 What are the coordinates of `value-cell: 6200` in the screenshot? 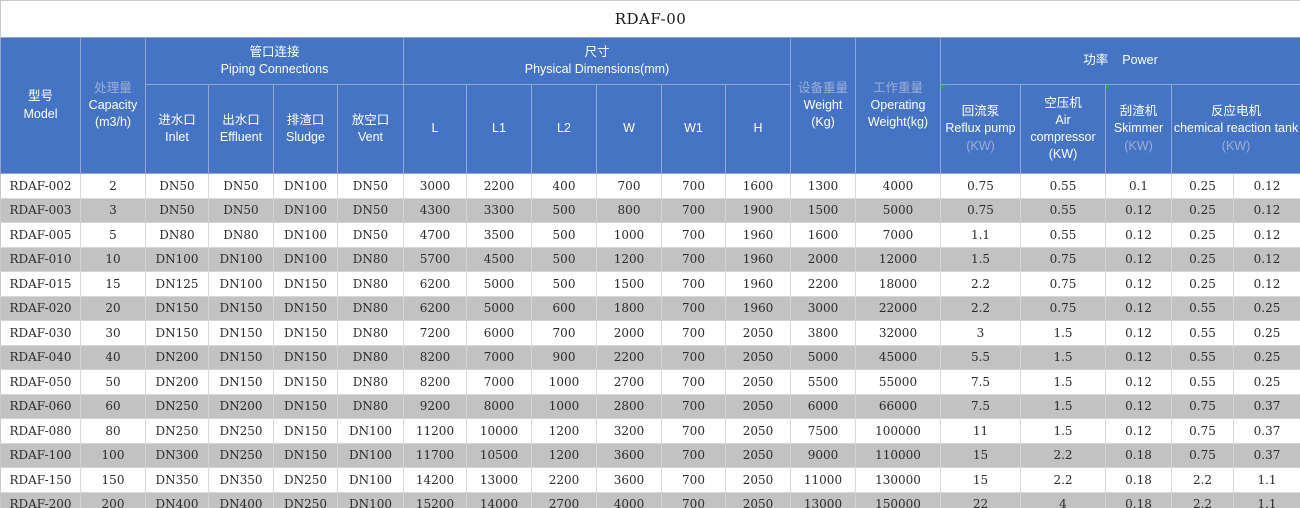 It's located at (435, 284).